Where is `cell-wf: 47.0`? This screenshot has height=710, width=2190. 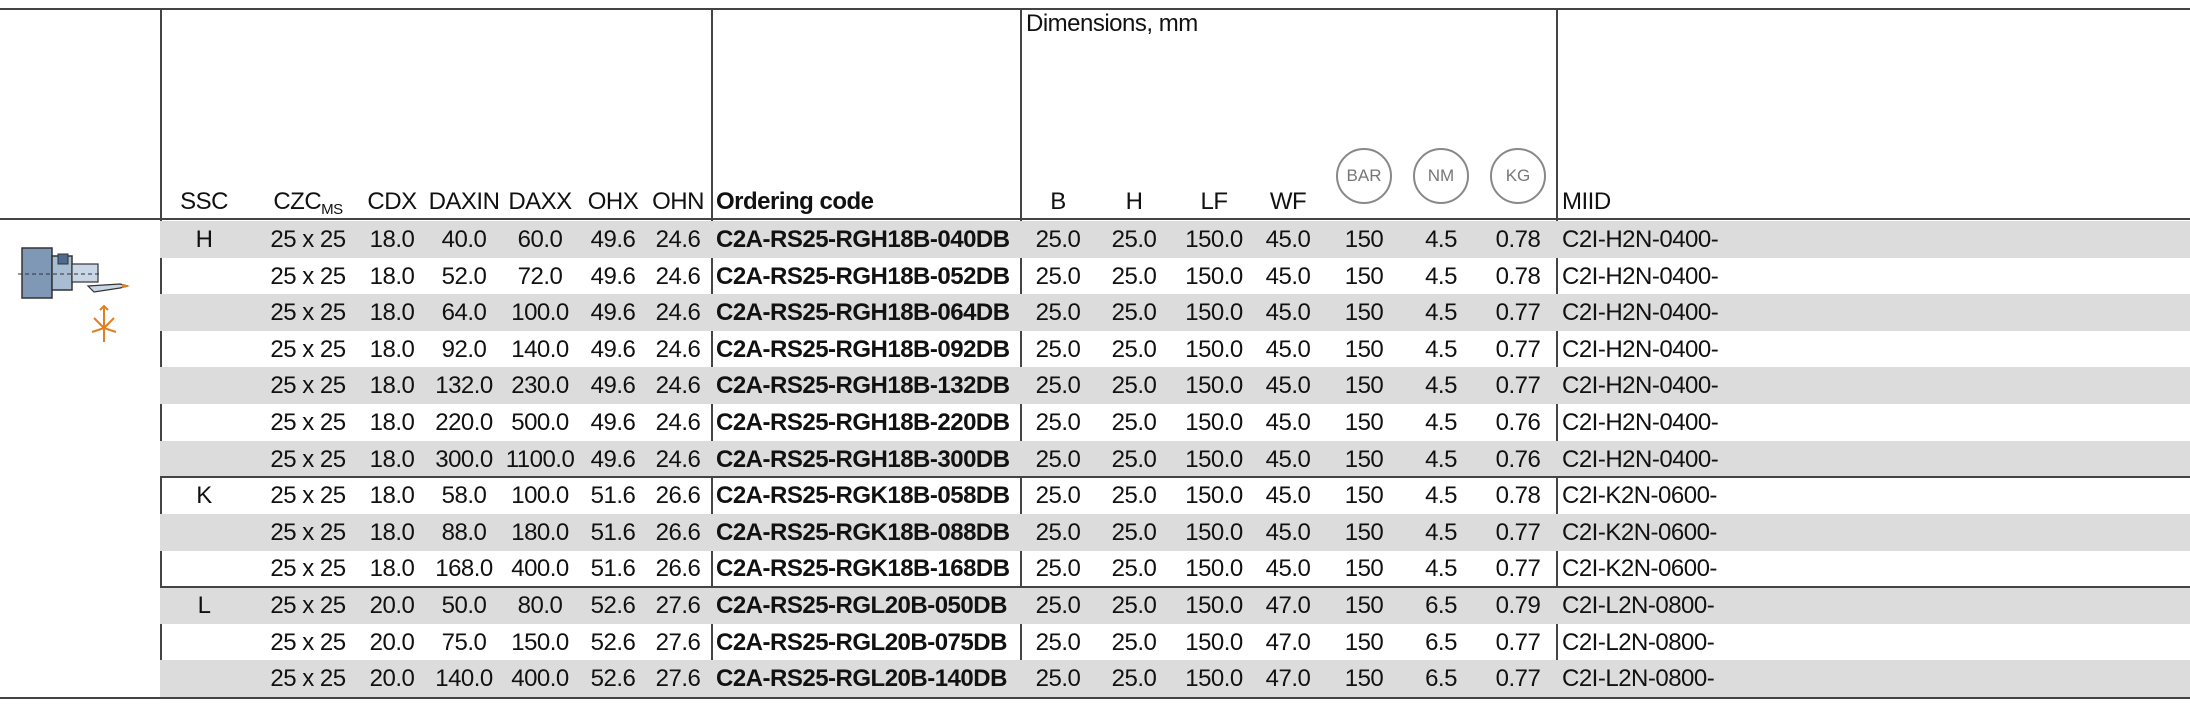 cell-wf: 47.0 is located at coordinates (1288, 605).